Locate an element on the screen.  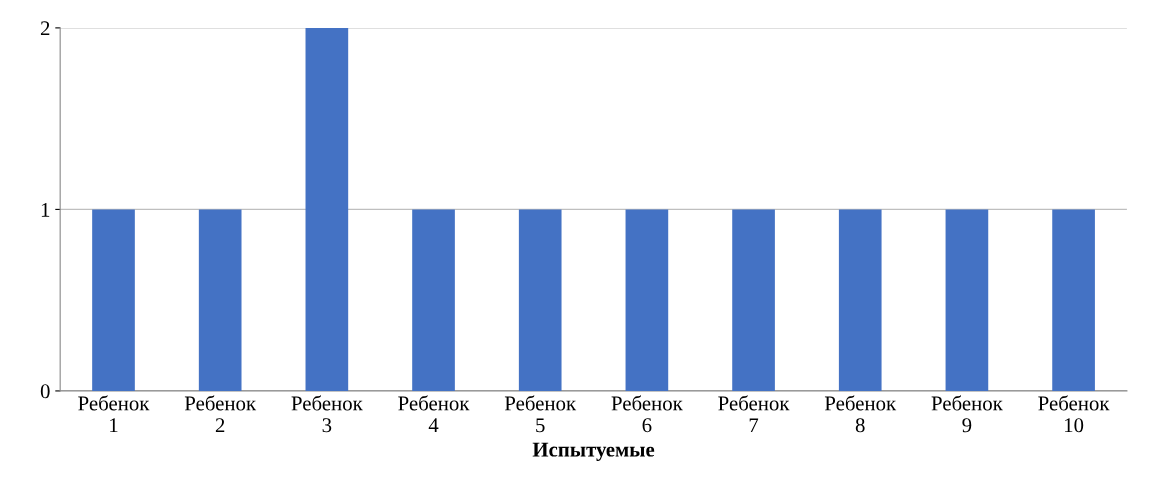
x-tick-label: Ребенок 7 is located at coordinates (754, 414).